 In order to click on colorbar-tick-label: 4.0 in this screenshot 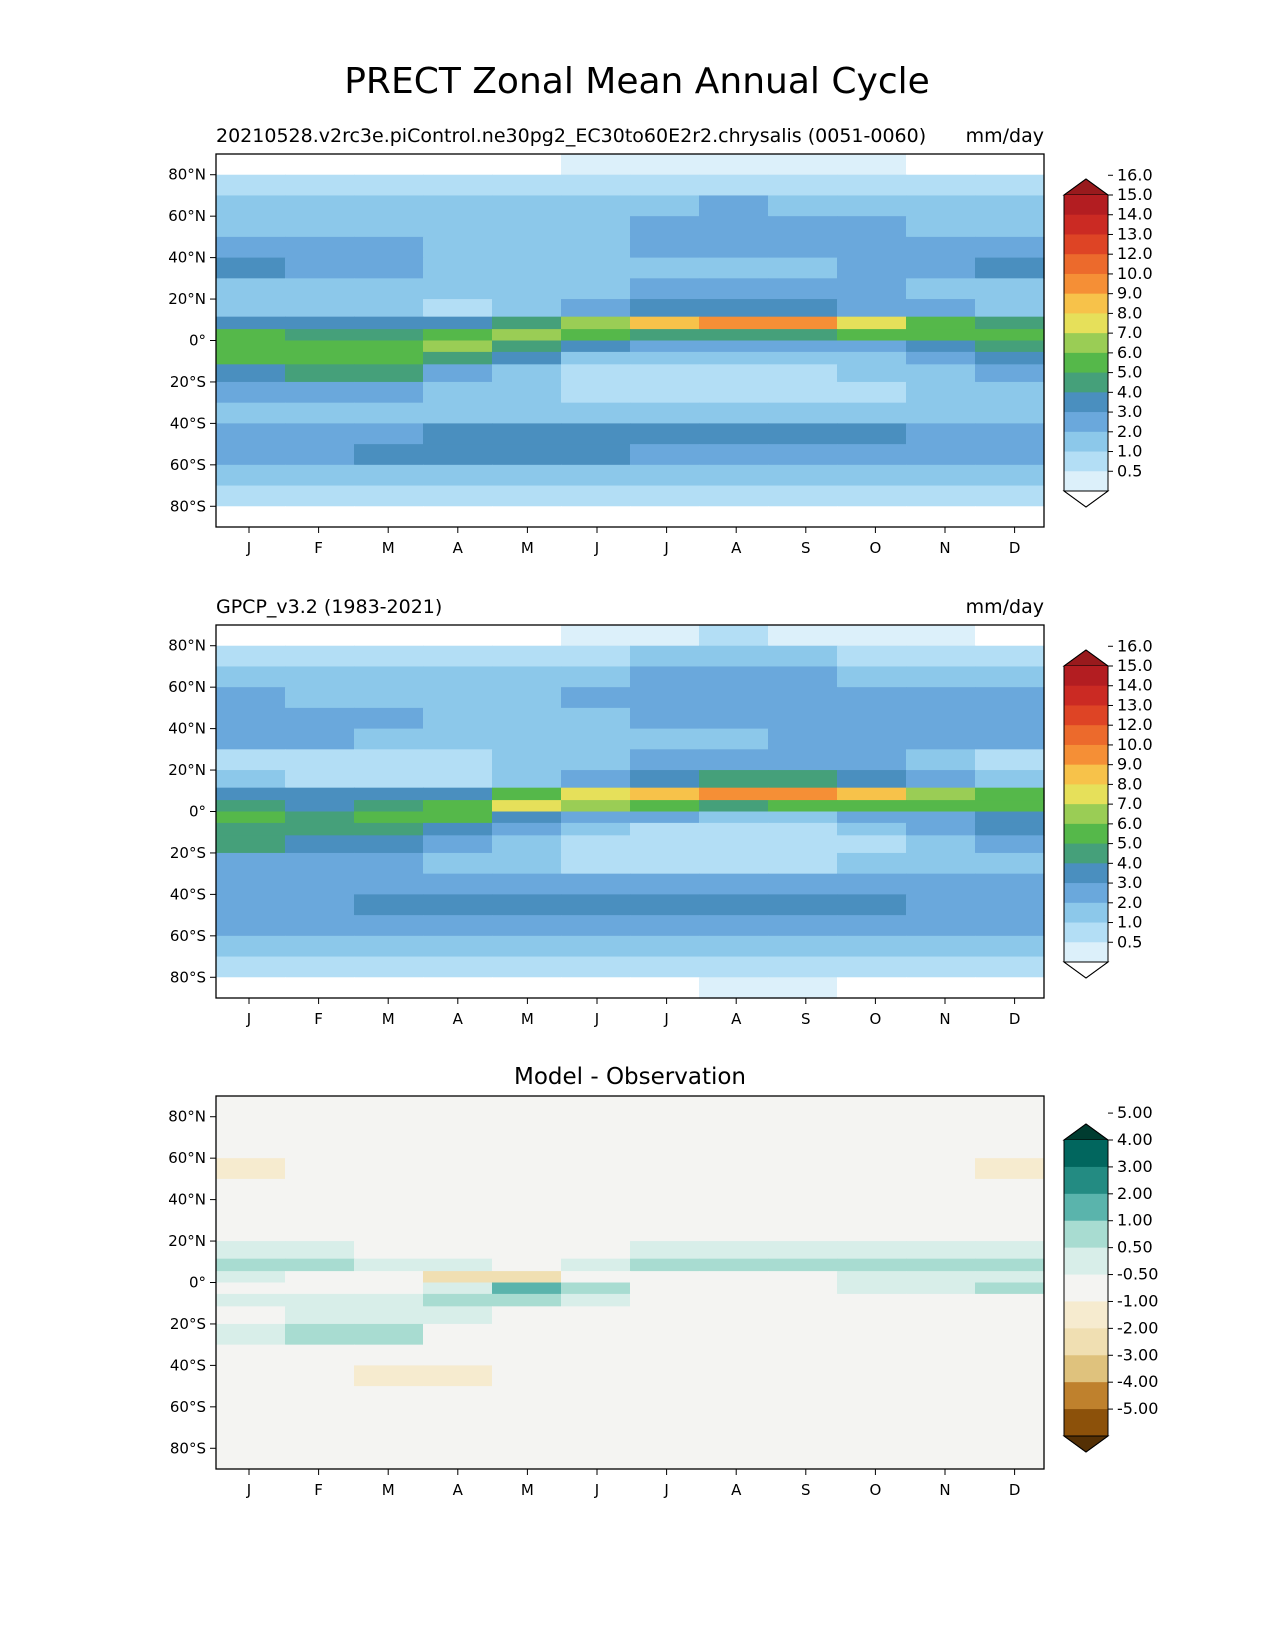, I will do `click(1129, 862)`.